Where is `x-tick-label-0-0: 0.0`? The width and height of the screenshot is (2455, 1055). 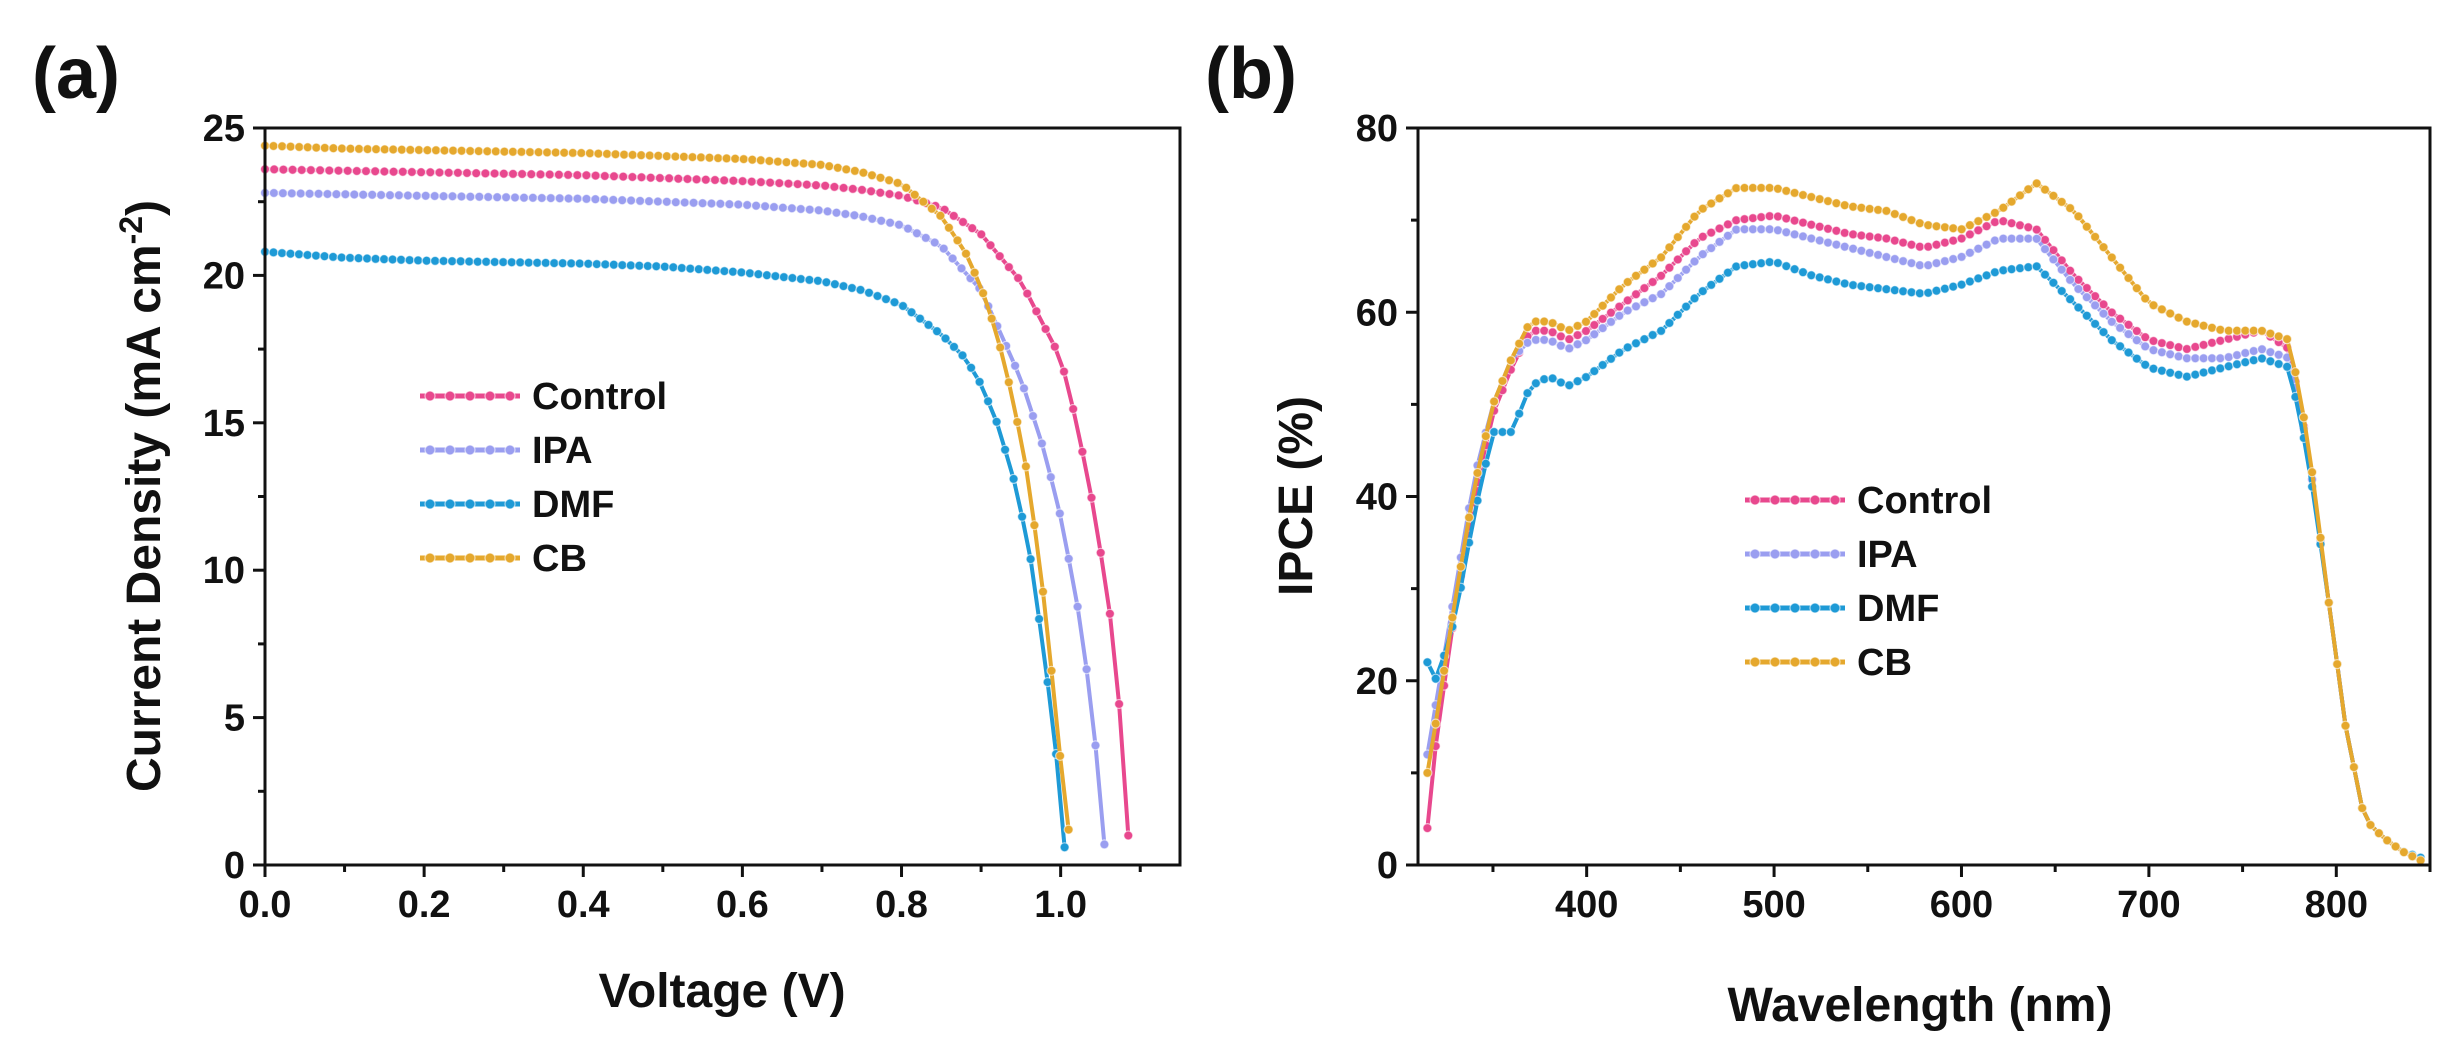
x-tick-label-0-0: 0.0 is located at coordinates (265, 905).